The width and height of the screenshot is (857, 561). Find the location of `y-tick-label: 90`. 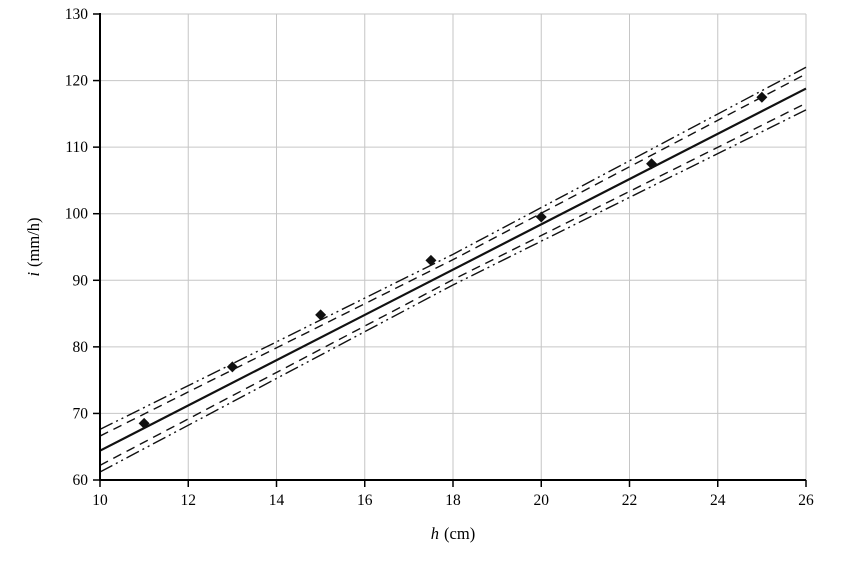

y-tick-label: 90 is located at coordinates (81, 280).